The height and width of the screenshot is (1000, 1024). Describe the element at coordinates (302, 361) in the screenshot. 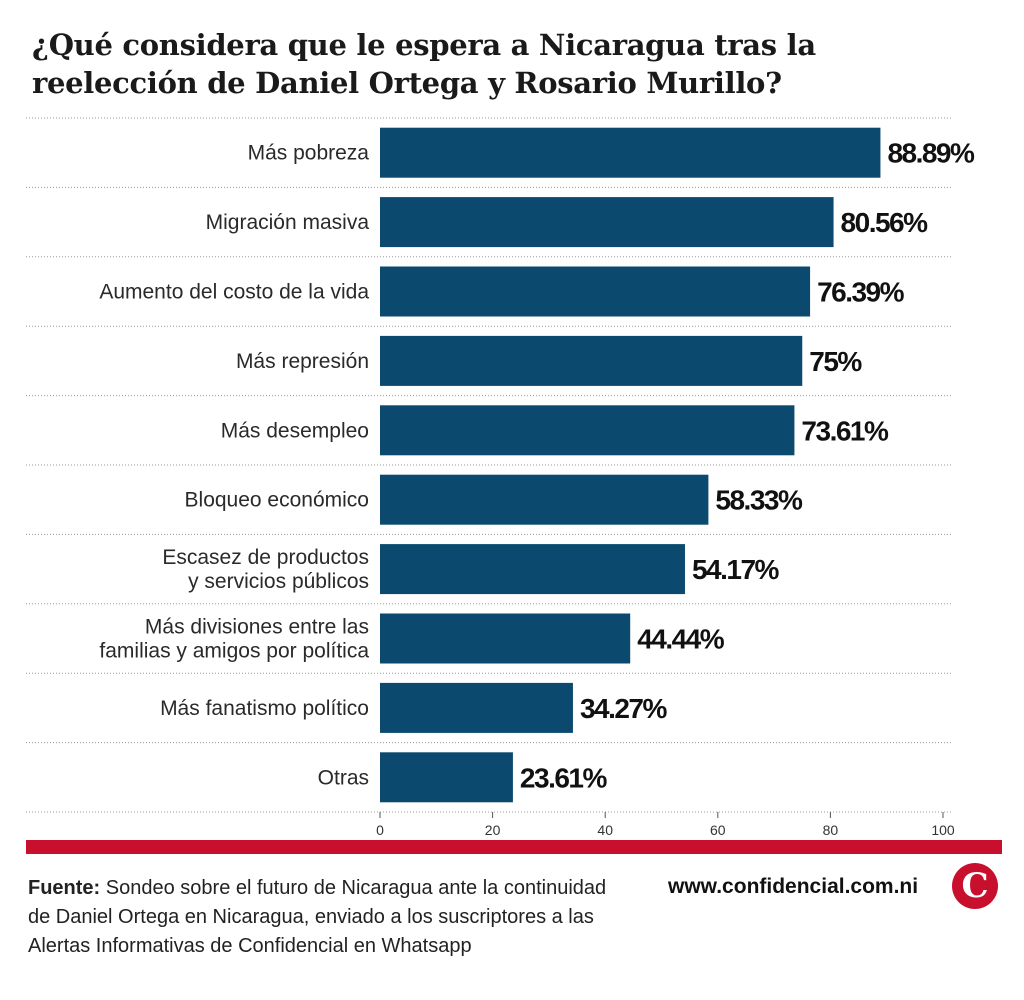

I see `category-label: Más represión` at that location.